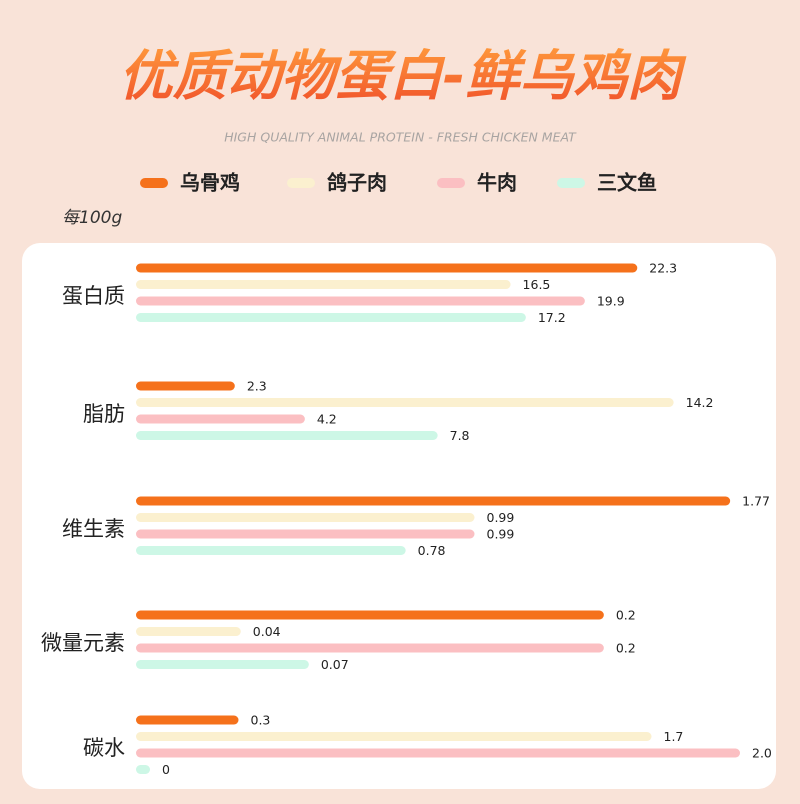 The image size is (800, 804). I want to click on value-label: 1.7, so click(674, 736).